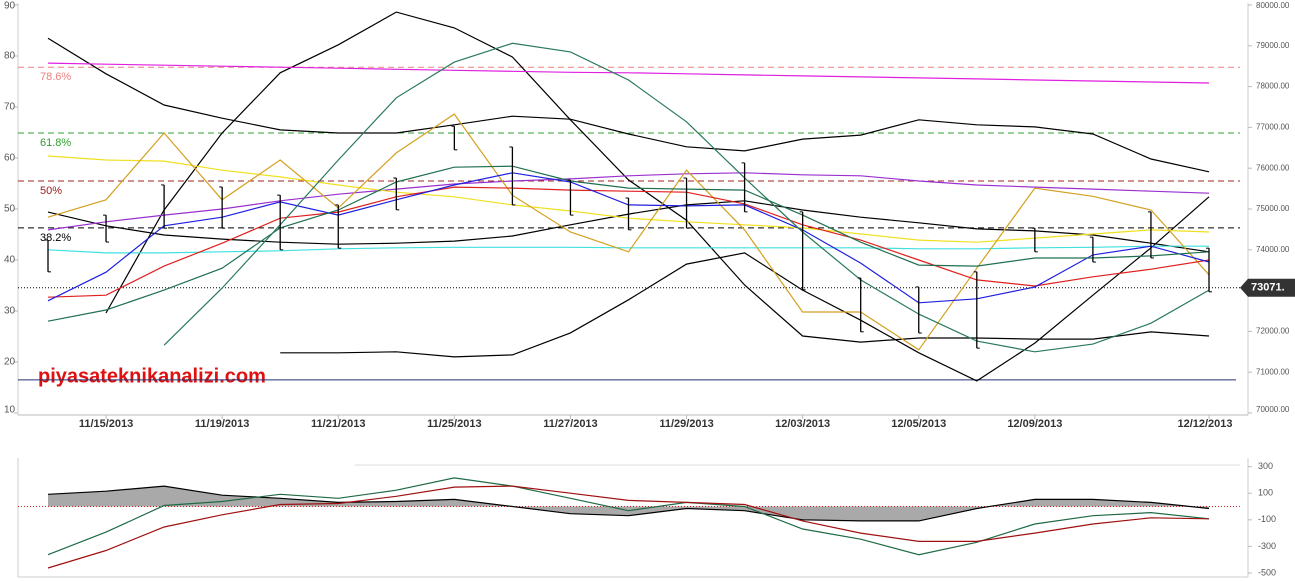 The height and width of the screenshot is (581, 1295). What do you see at coordinates (55, 77) in the screenshot?
I see `fib-level-label: 78.6%` at bounding box center [55, 77].